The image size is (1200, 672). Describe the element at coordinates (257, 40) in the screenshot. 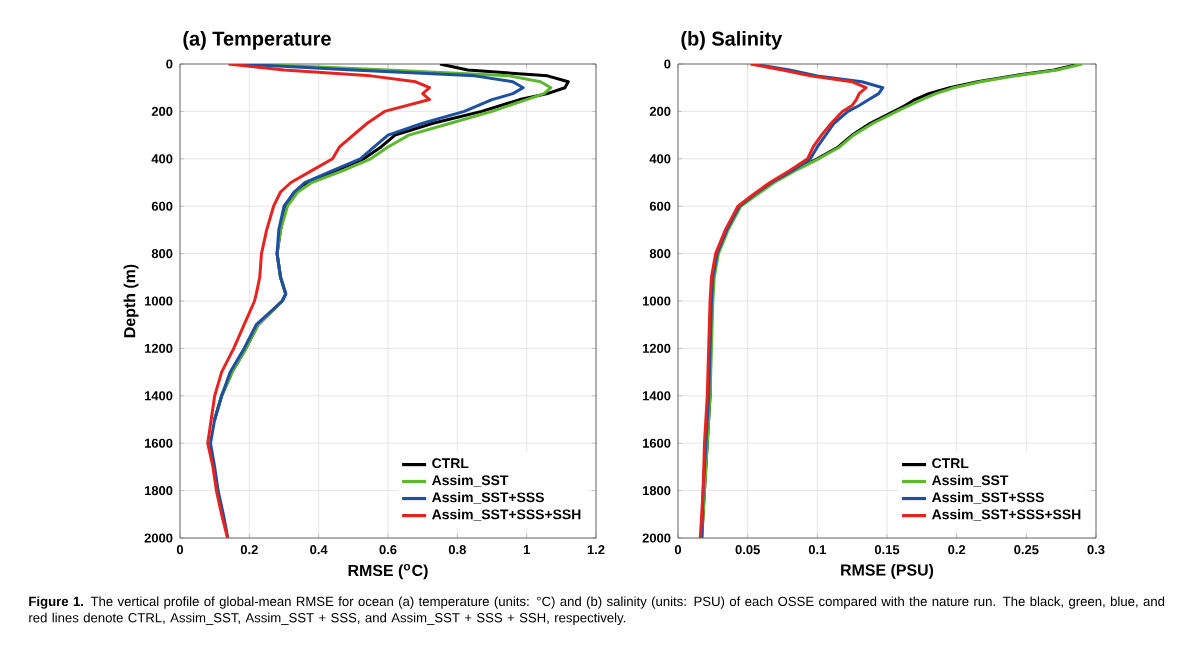

I see `chart-title: (a) Temperature` at that location.